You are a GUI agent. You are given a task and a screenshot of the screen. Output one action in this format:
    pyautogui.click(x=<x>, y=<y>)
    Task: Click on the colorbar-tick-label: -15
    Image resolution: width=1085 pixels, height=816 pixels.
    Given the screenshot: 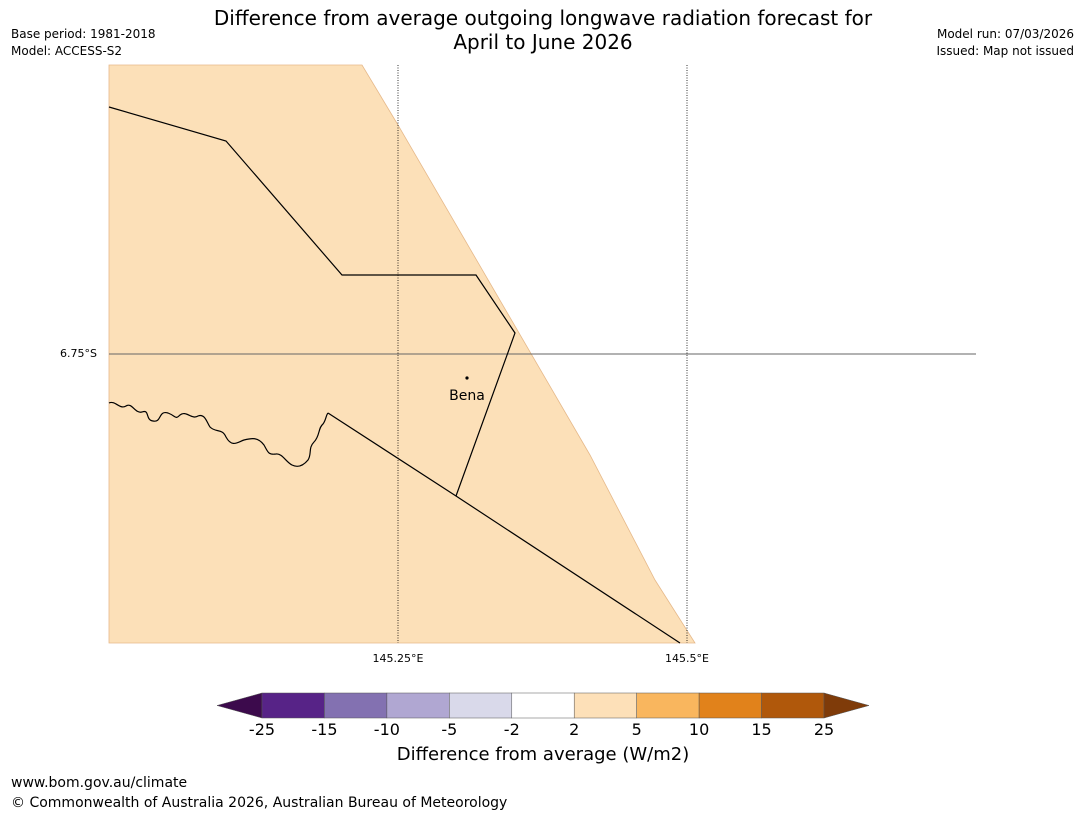 What is the action you would take?
    pyautogui.click(x=324, y=729)
    